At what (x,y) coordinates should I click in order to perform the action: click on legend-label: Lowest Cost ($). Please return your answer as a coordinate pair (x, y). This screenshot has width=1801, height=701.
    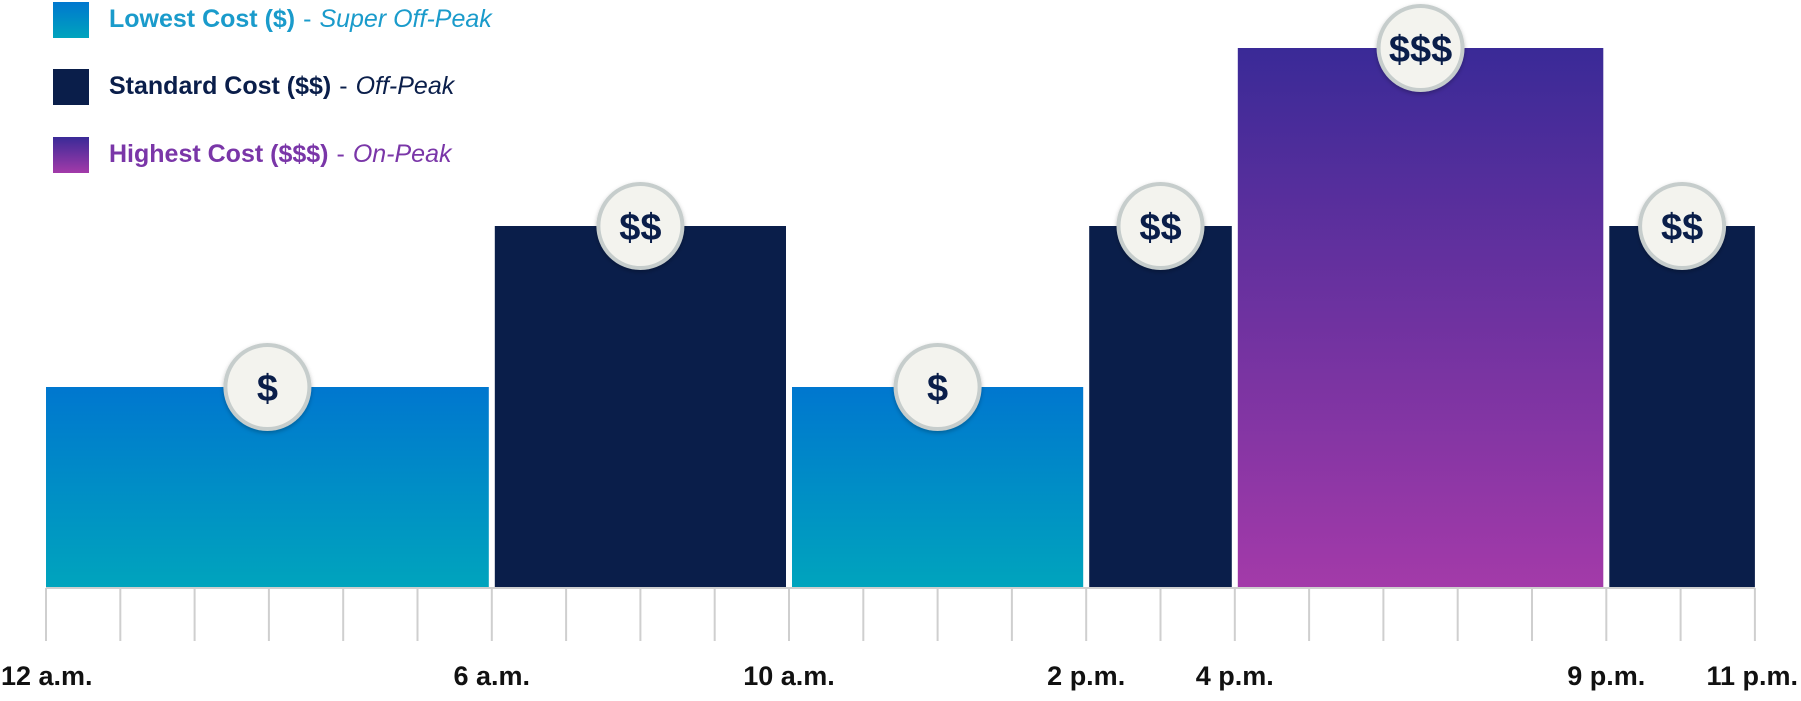
    Looking at the image, I should click on (202, 19).